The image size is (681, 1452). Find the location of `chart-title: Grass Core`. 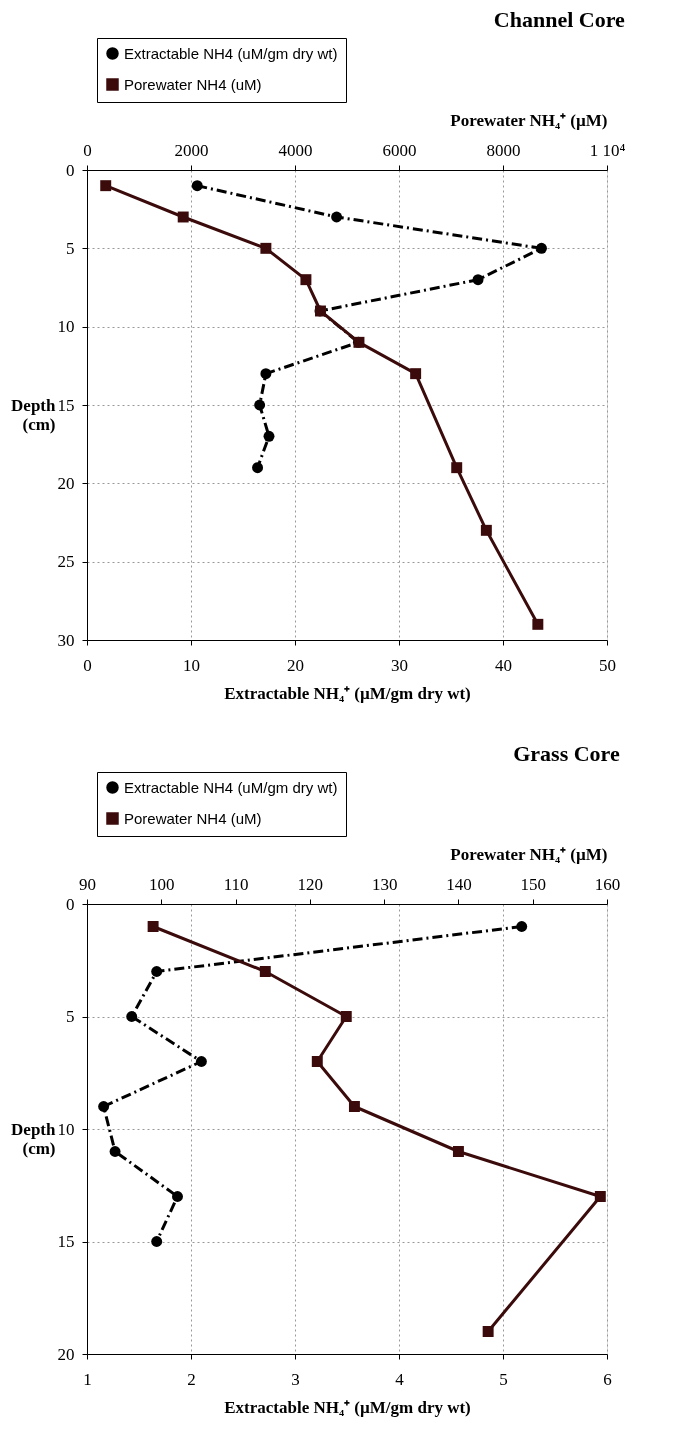

chart-title: Grass Core is located at coordinates (566, 753).